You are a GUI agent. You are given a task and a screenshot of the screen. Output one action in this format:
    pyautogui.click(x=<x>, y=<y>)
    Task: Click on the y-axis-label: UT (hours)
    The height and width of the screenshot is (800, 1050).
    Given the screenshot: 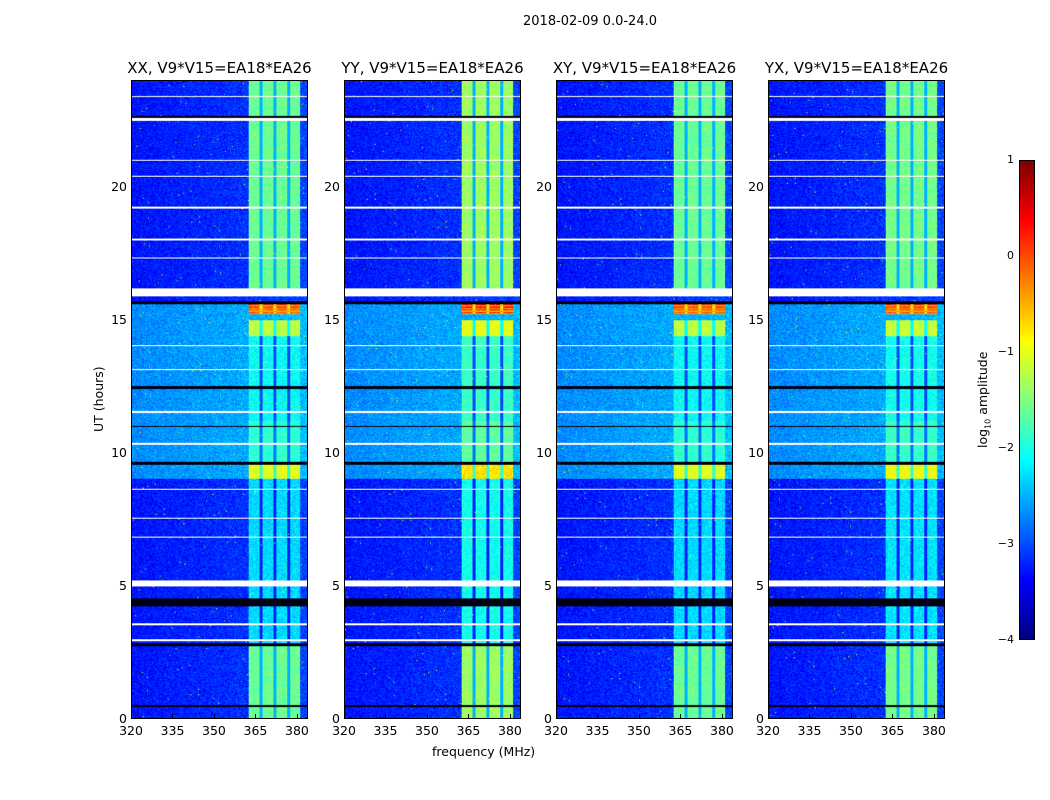 What is the action you would take?
    pyautogui.click(x=98, y=399)
    